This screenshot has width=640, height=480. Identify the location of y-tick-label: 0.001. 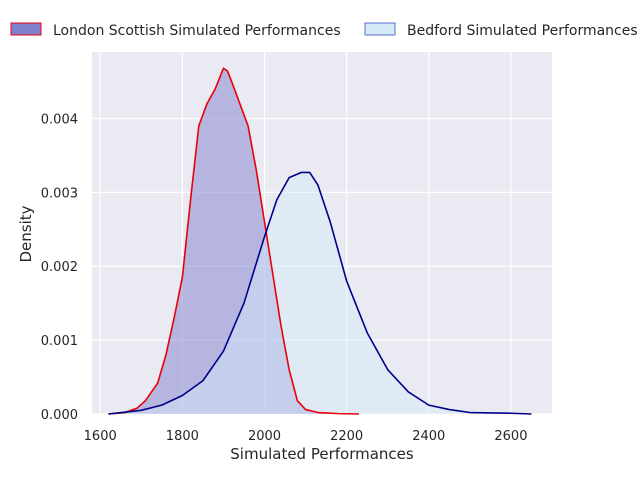
(59, 341).